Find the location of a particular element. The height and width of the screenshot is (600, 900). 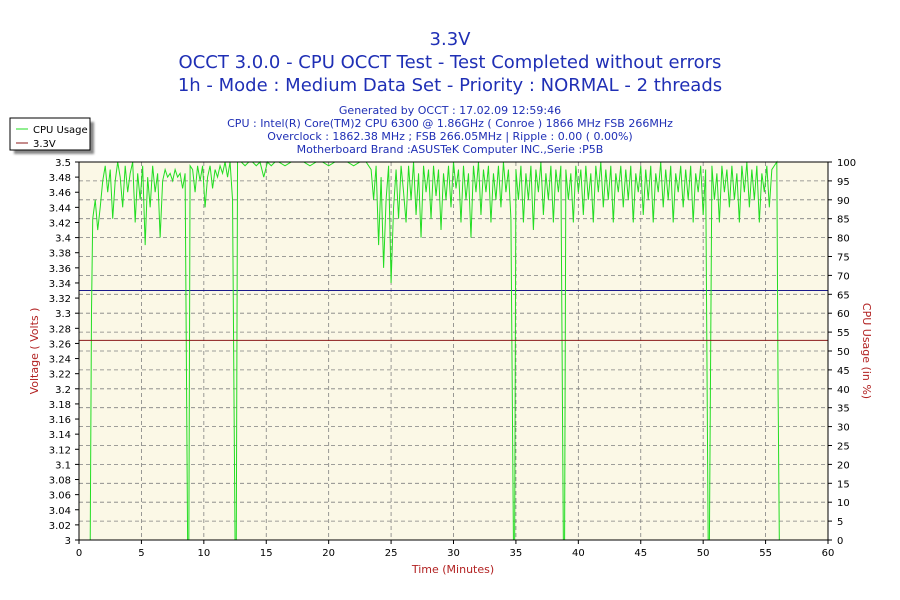

y-right-tick-label: 20 is located at coordinates (843, 465).